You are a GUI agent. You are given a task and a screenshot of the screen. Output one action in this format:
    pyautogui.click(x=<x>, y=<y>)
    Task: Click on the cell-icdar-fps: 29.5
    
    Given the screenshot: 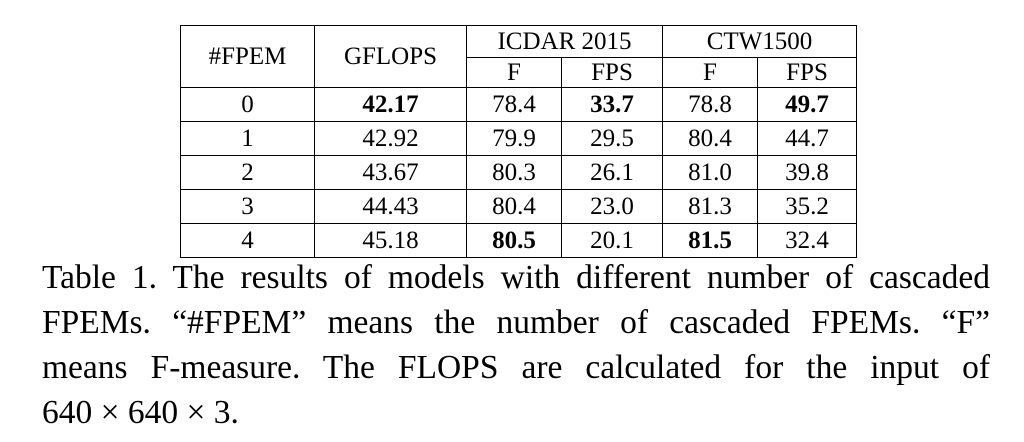 What is the action you would take?
    pyautogui.click(x=612, y=138)
    